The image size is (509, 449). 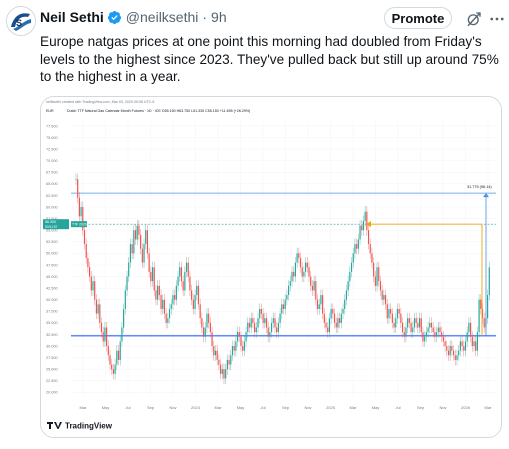 I want to click on x-tick-label: Nov, so click(x=307, y=407).